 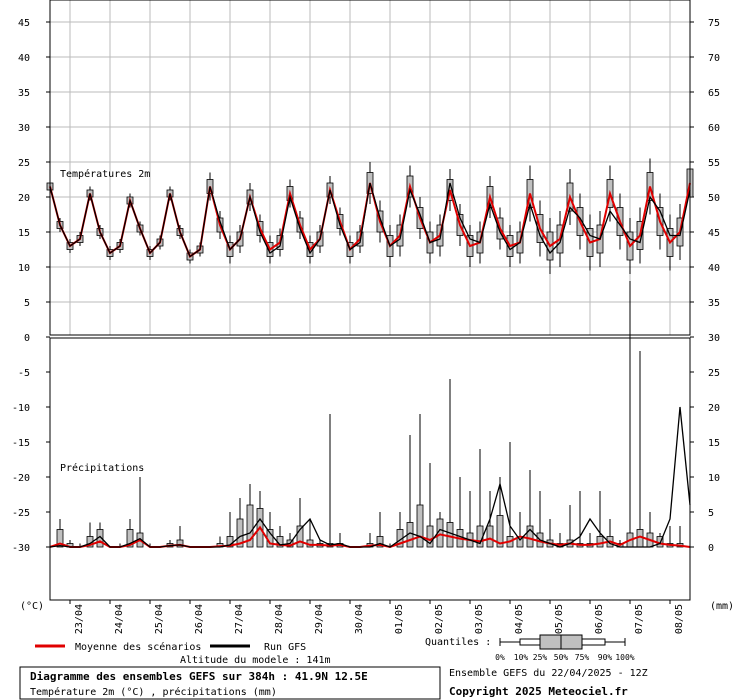 I want to click on quantile-label: 75%, so click(x=582, y=657).